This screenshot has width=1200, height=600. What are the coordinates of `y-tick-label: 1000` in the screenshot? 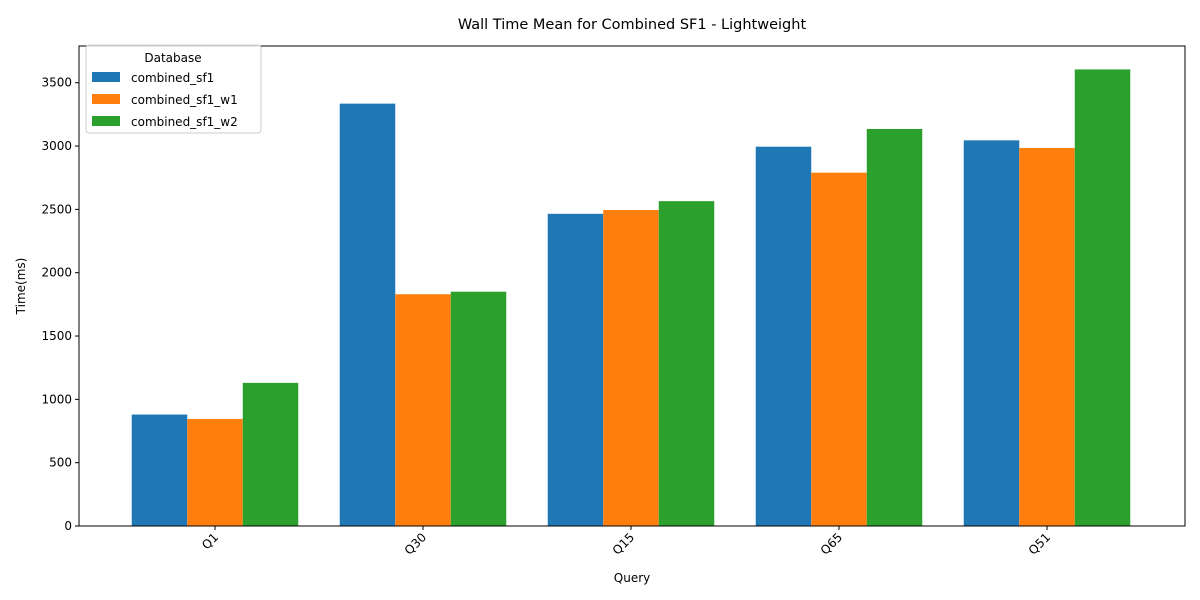 It's located at (56, 399).